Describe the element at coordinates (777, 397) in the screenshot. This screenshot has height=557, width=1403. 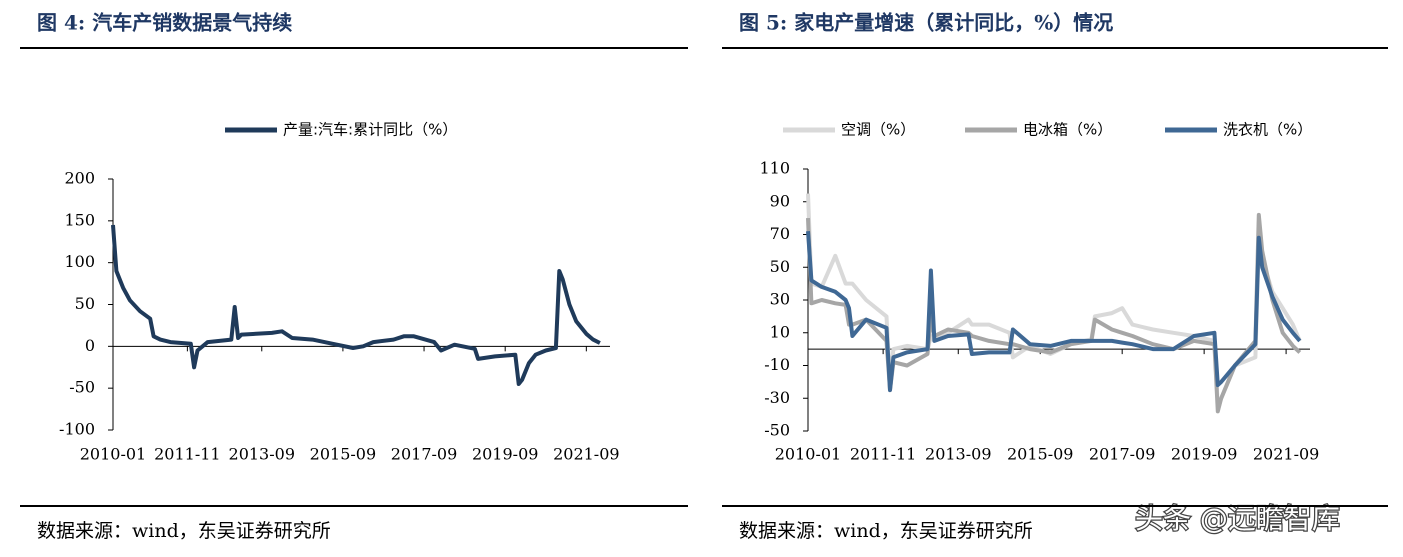
I see `y-tick-label: -30` at that location.